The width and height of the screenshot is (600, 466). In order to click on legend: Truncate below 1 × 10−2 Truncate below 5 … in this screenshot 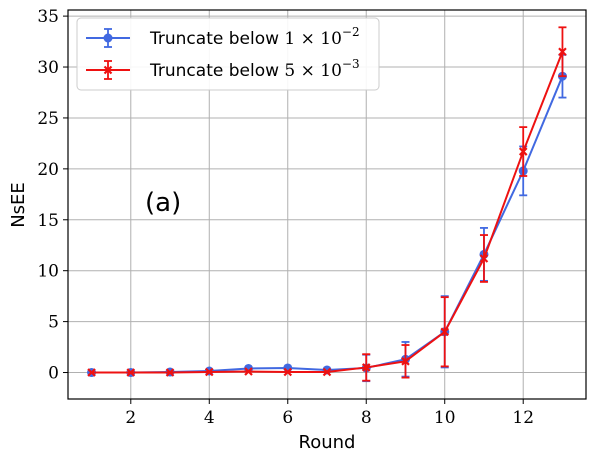, I will do `click(228, 54)`.